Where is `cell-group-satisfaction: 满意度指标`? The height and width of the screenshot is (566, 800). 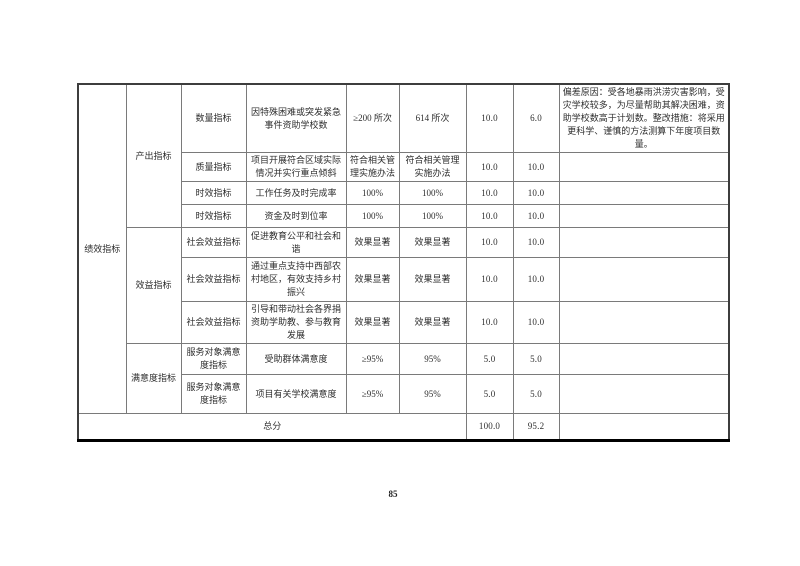 cell-group-satisfaction: 满意度指标 is located at coordinates (153, 378).